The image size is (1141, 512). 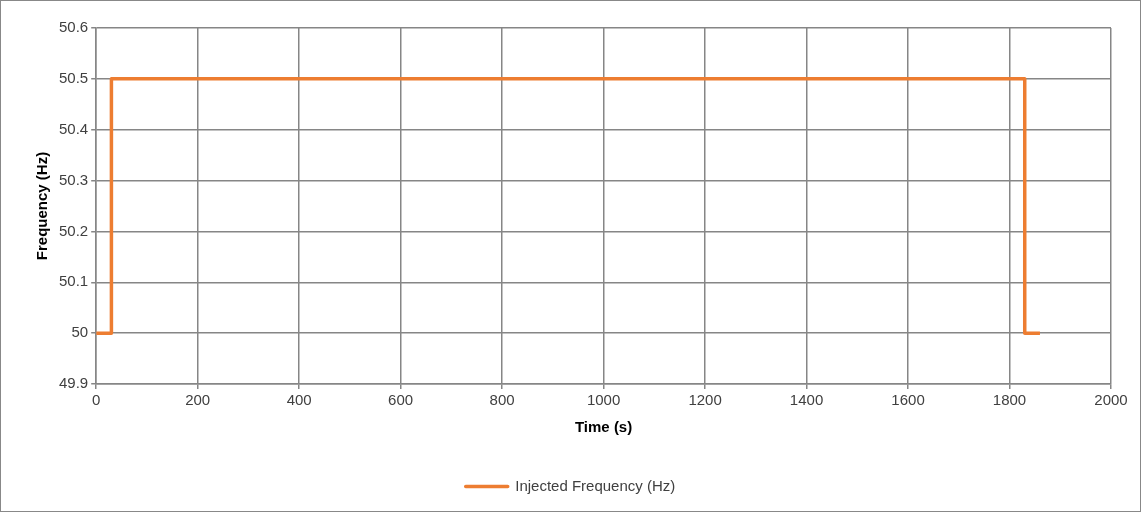 What do you see at coordinates (603, 427) in the screenshot?
I see `x-axis-title: Time (s)` at bounding box center [603, 427].